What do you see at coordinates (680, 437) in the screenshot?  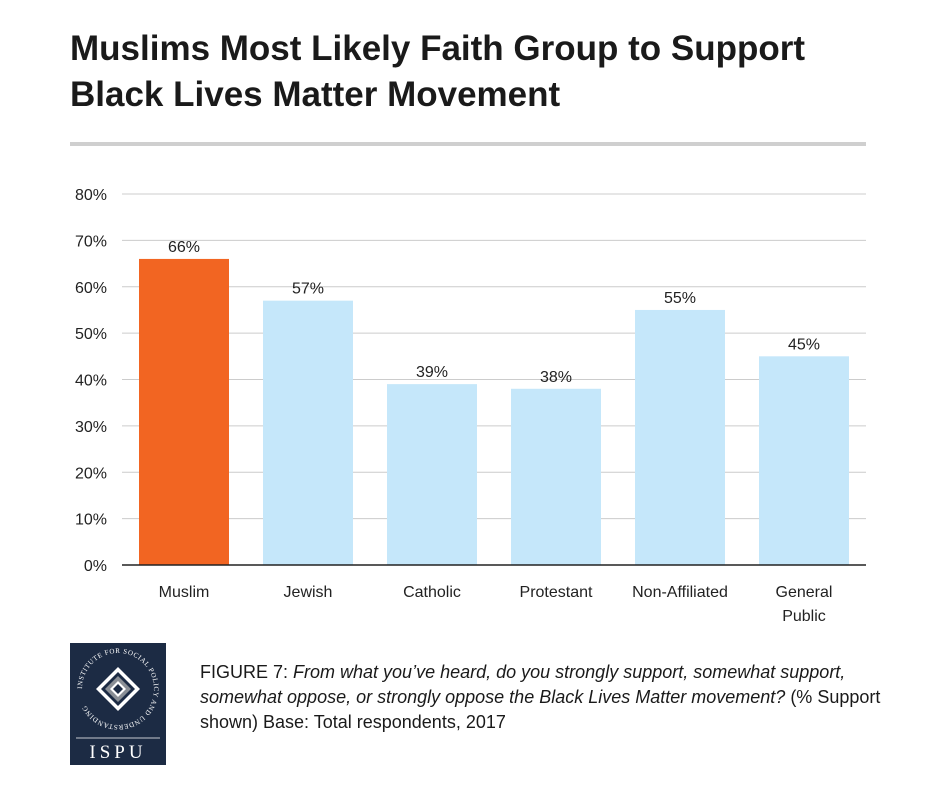 I see `bar-non-affiliated` at bounding box center [680, 437].